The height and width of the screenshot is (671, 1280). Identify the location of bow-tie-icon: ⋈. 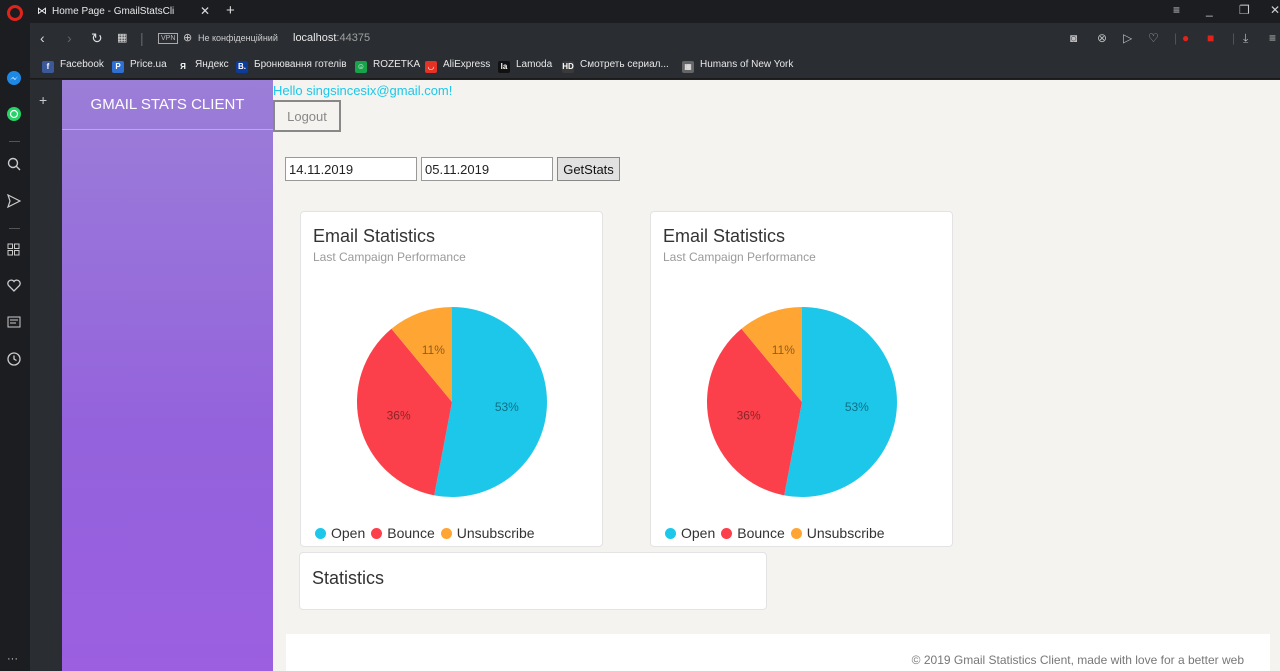
(42, 11).